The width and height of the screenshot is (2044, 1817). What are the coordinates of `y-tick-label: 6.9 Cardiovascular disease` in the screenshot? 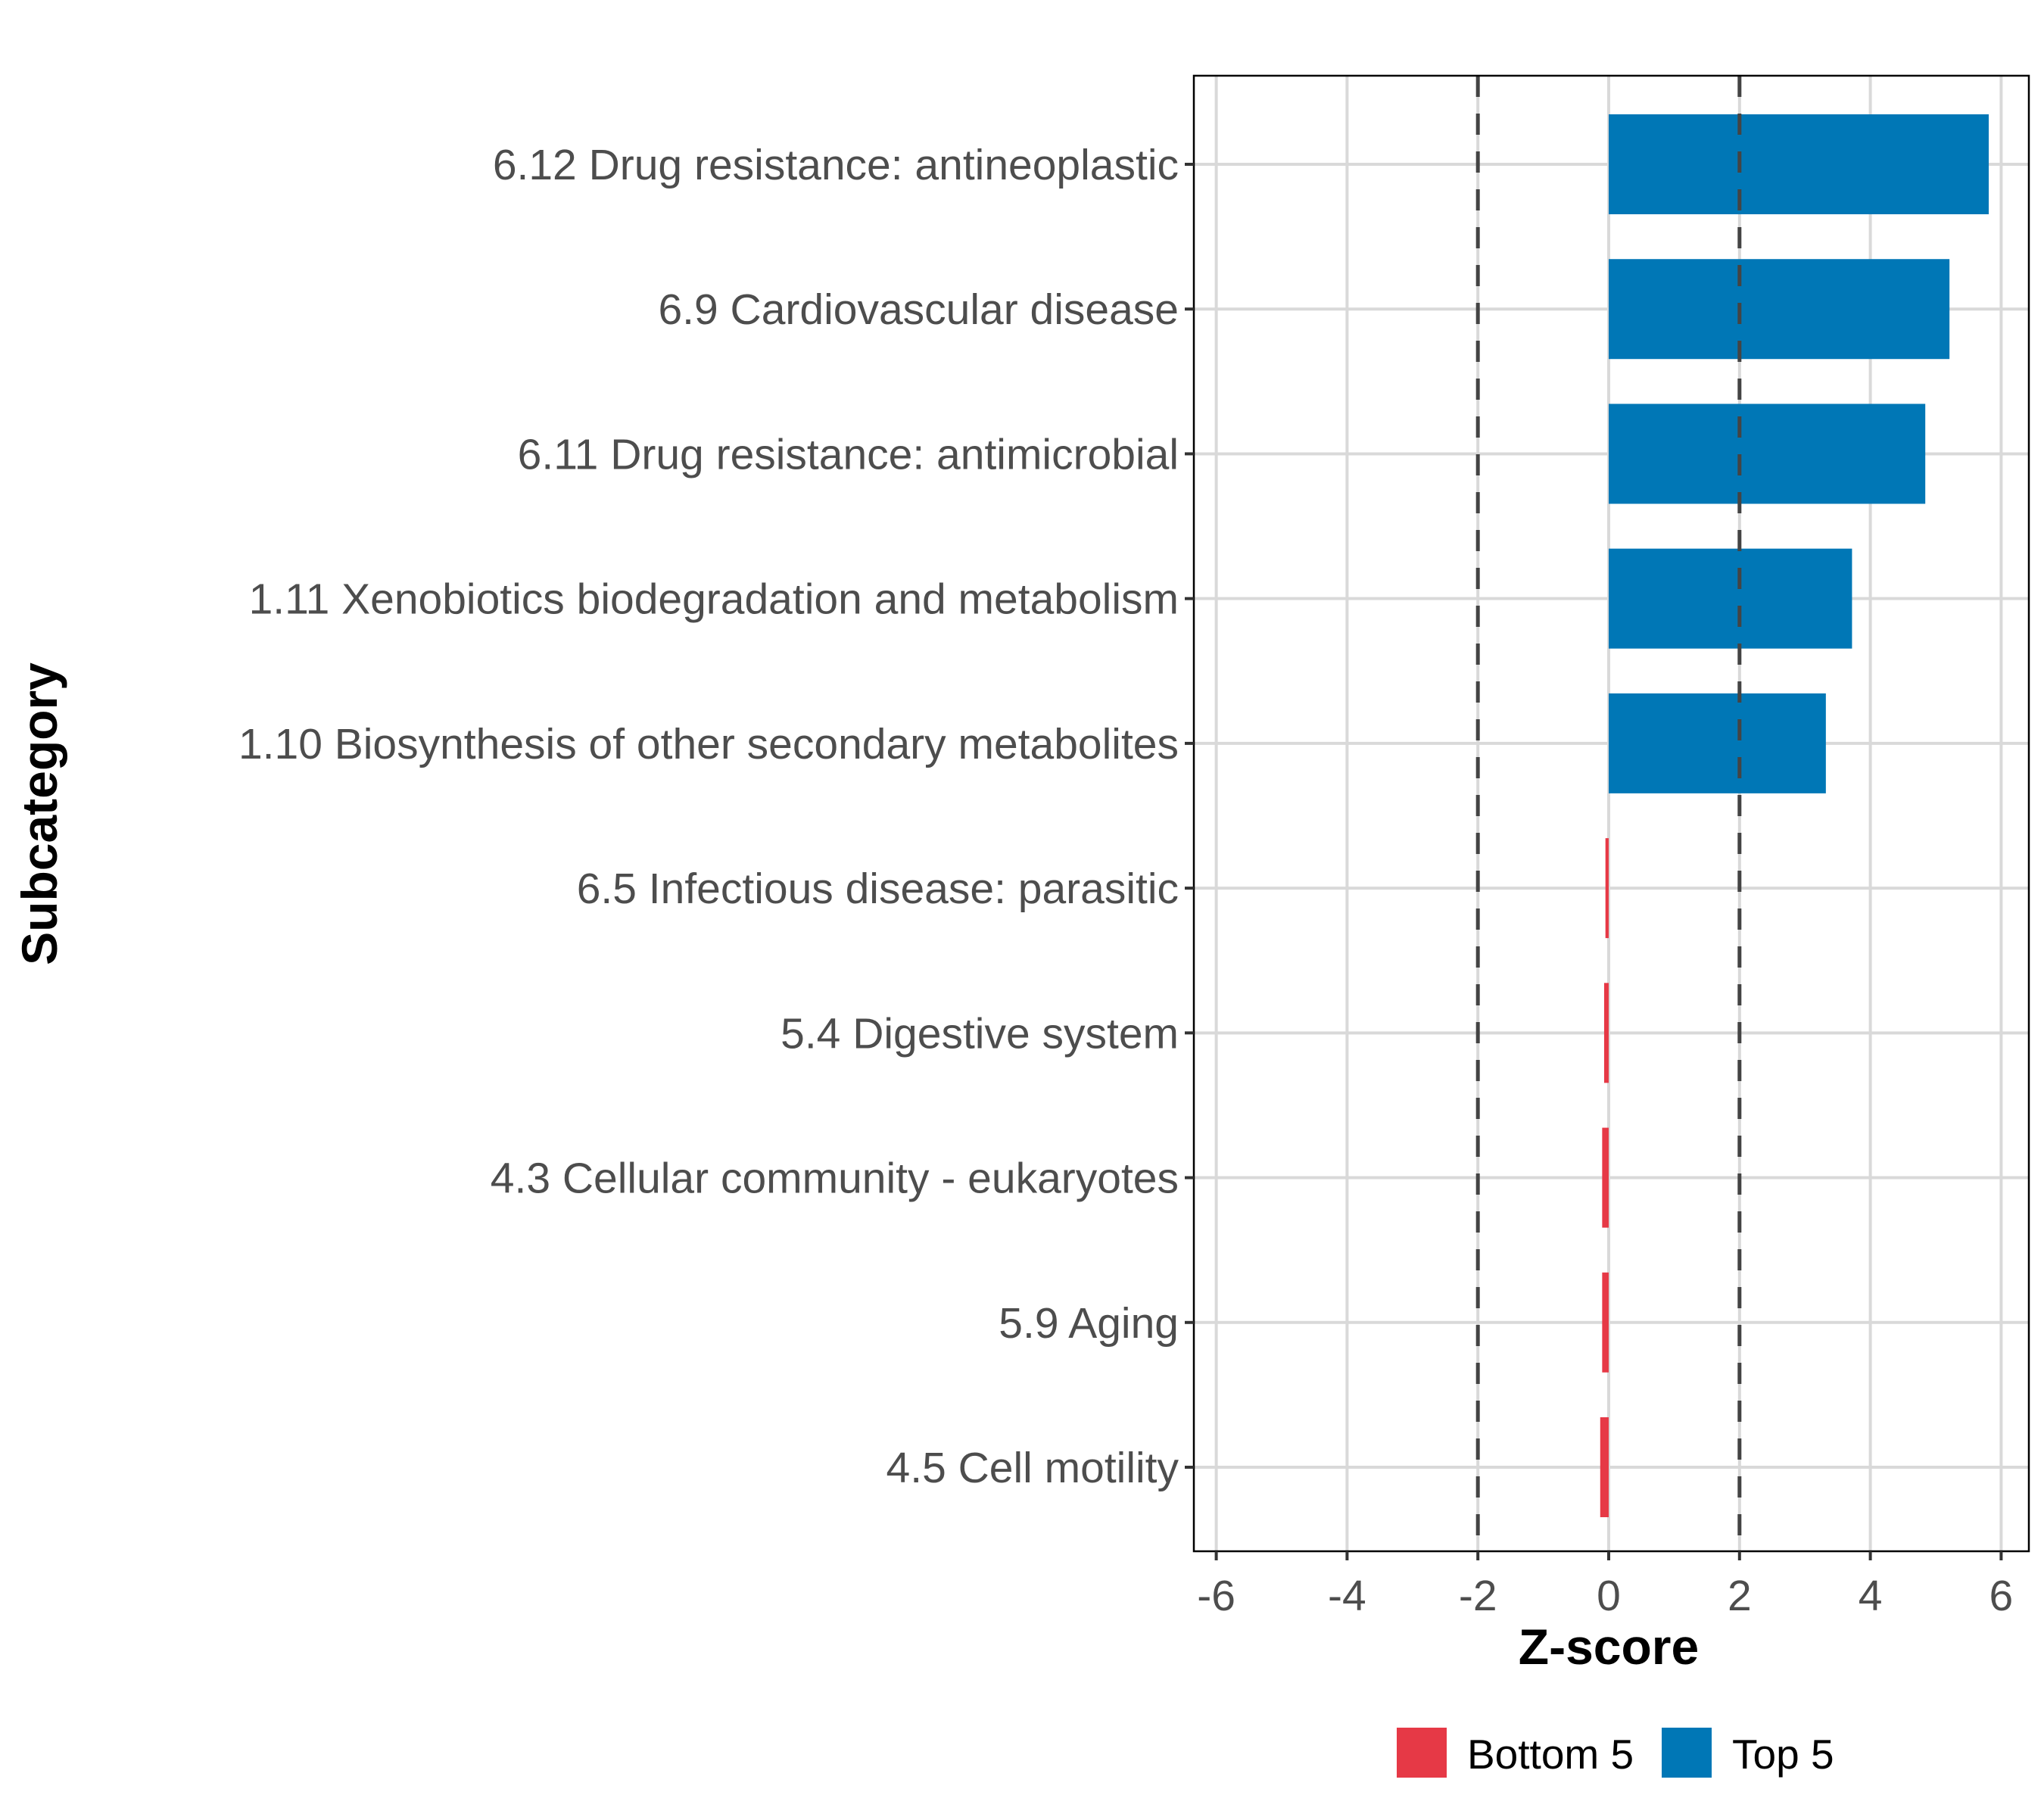 It's located at (918, 309).